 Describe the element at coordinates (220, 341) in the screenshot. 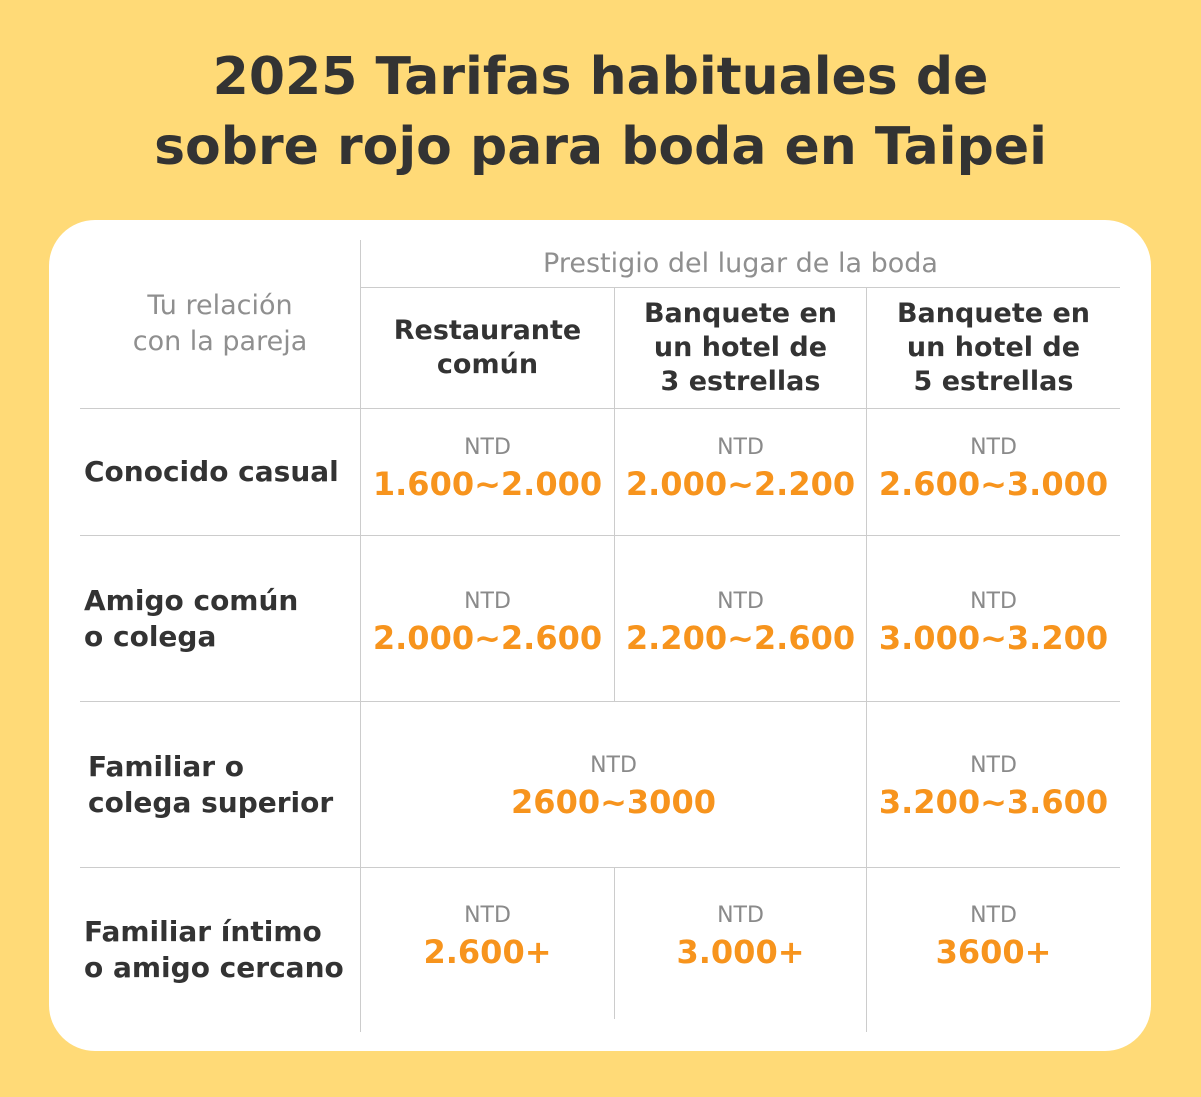

I see `relation-header-line-2: con la pareja` at that location.